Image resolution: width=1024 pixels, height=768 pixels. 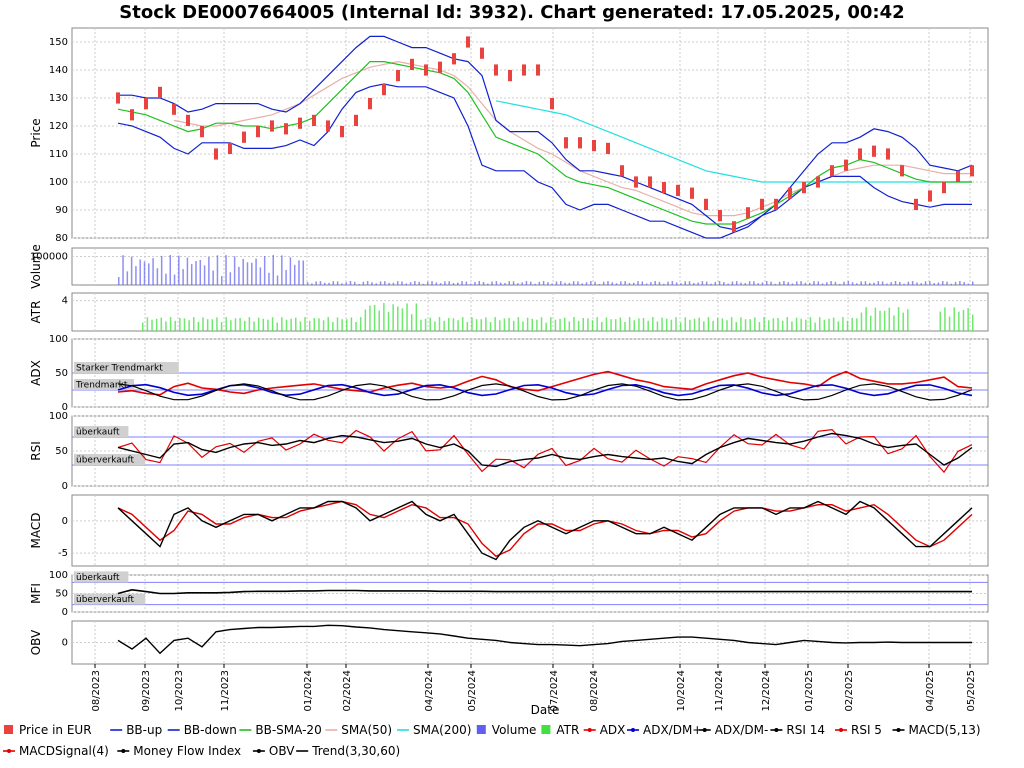 What do you see at coordinates (613, 730) in the screenshot?
I see `legend-item: ADX` at bounding box center [613, 730].